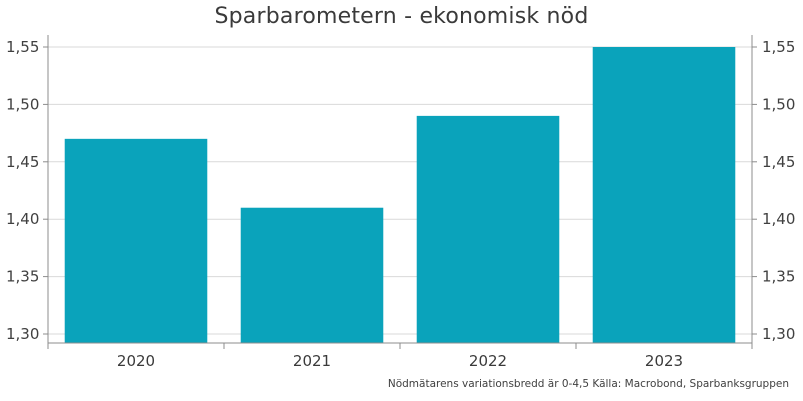 The width and height of the screenshot is (803, 401). I want to click on y-tick-label-left: 1,55, so click(22, 47).